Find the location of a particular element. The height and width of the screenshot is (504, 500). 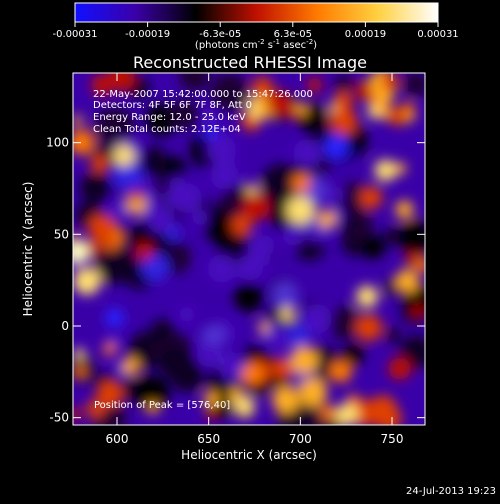

peak-position-label: Position of Peak = [576,40] is located at coordinates (162, 405).